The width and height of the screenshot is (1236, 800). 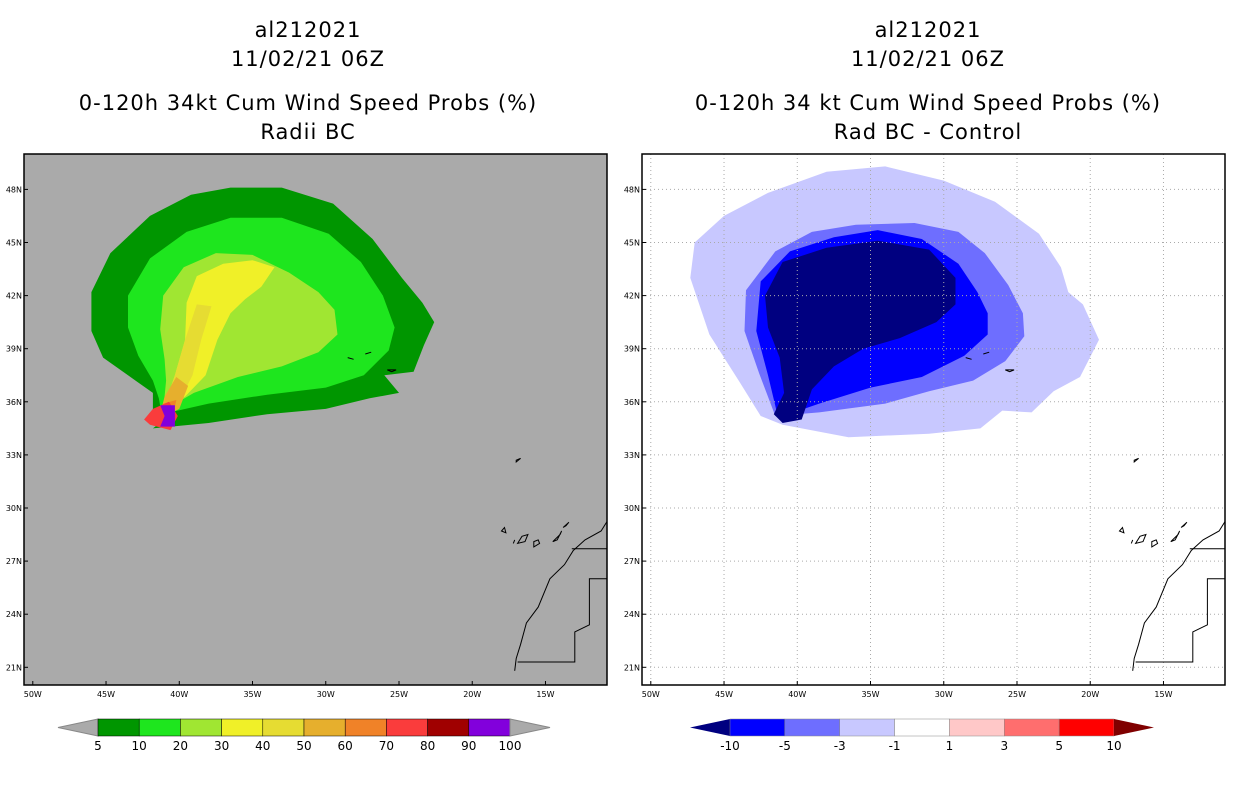 I want to click on x-tick-label: 30W, so click(x=944, y=694).